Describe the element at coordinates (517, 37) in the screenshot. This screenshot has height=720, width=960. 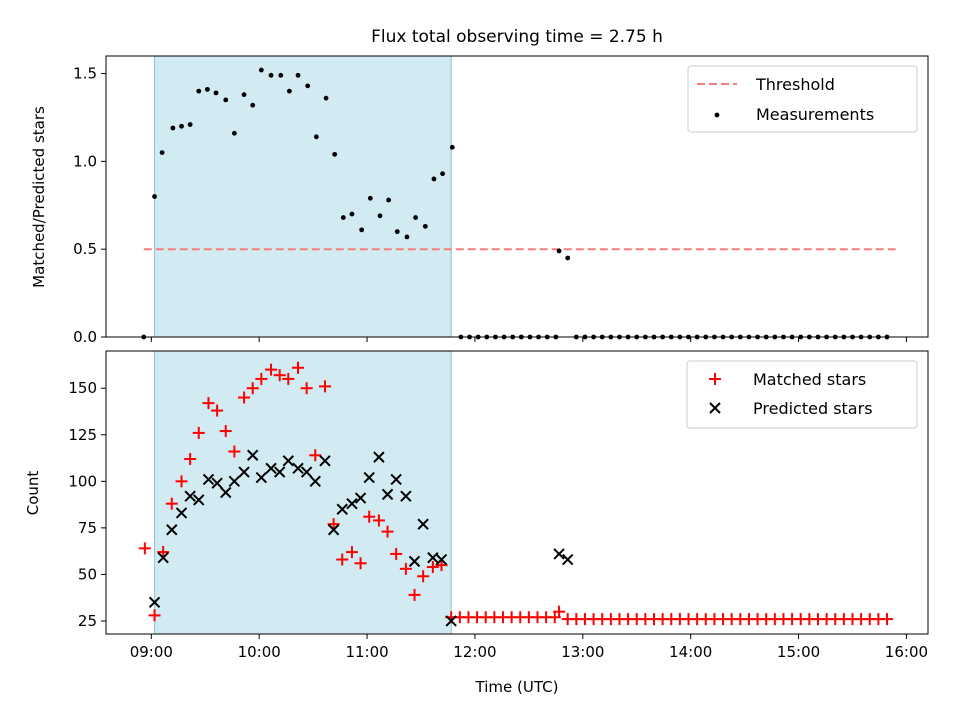
I see `figure-title: Flux total observing time = 2.75 h` at that location.